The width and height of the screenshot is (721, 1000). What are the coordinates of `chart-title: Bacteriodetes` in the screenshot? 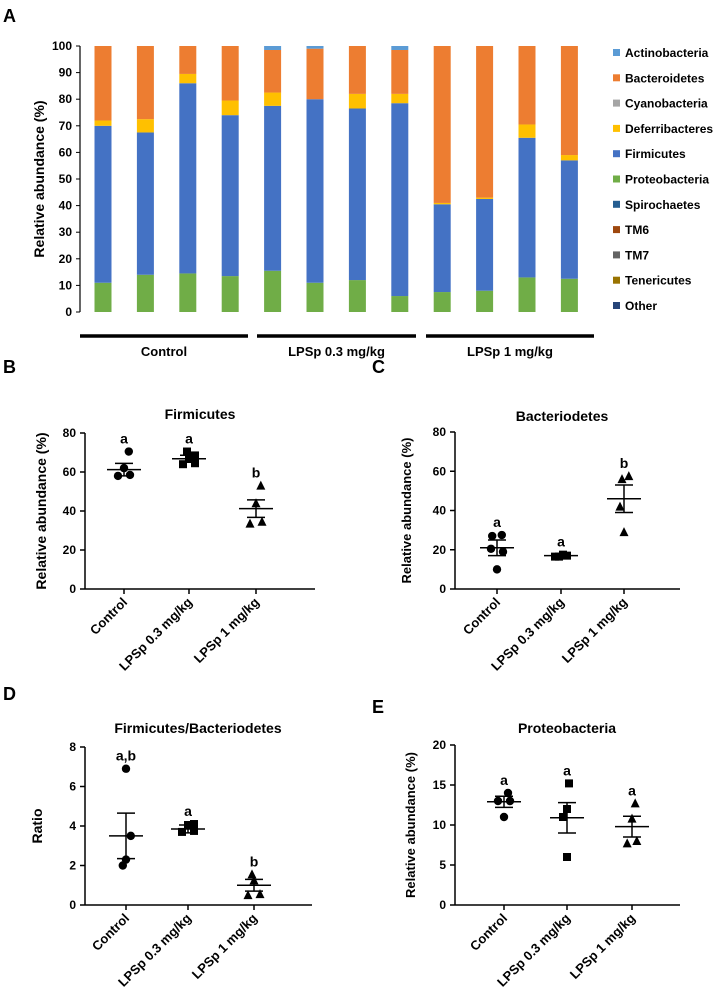 It's located at (562, 416).